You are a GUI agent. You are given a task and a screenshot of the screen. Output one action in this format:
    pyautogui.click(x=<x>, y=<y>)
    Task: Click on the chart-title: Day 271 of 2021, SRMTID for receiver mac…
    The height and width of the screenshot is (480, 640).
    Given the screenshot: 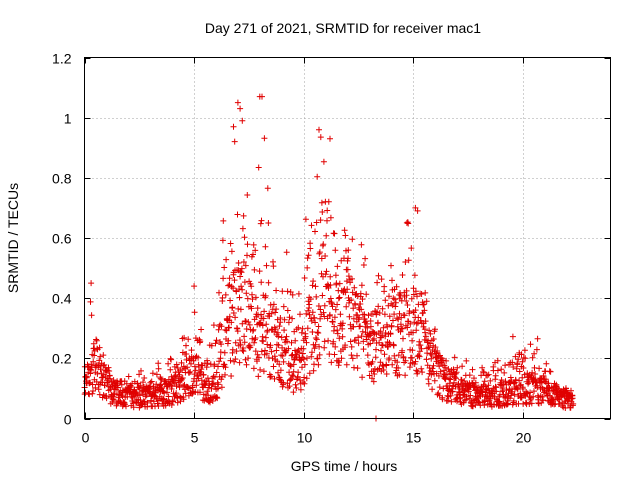 What is the action you would take?
    pyautogui.click(x=343, y=28)
    